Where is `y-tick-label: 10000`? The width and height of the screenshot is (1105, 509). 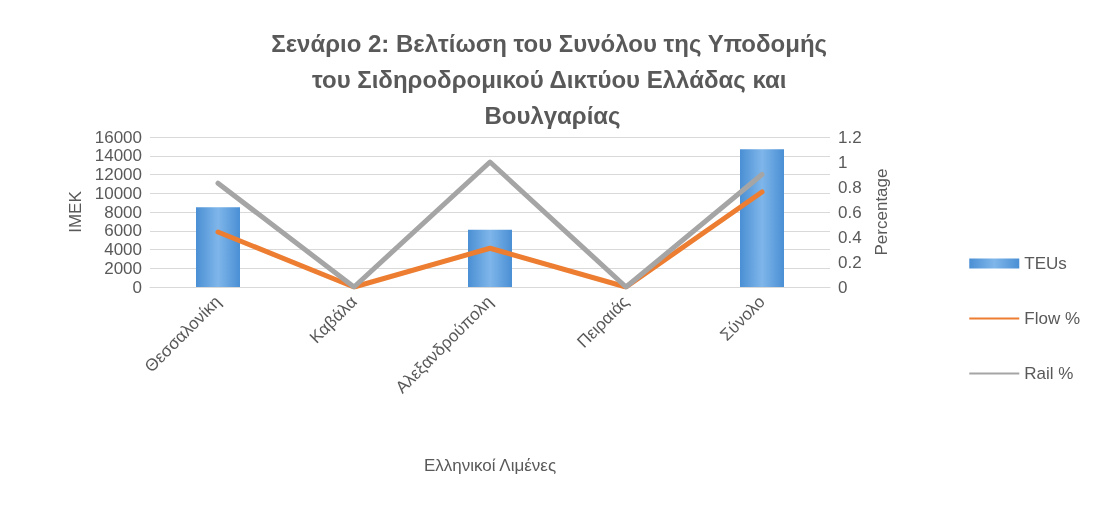
y-tick-label: 10000 is located at coordinates (118, 193).